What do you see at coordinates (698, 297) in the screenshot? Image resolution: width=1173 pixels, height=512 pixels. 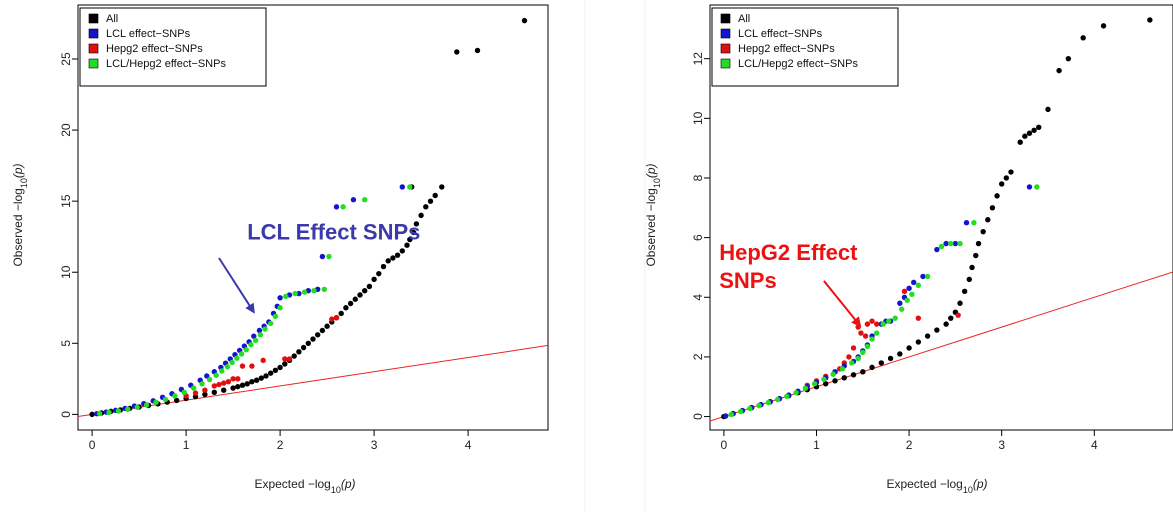 I see `y-tick-label: 4` at bounding box center [698, 297].